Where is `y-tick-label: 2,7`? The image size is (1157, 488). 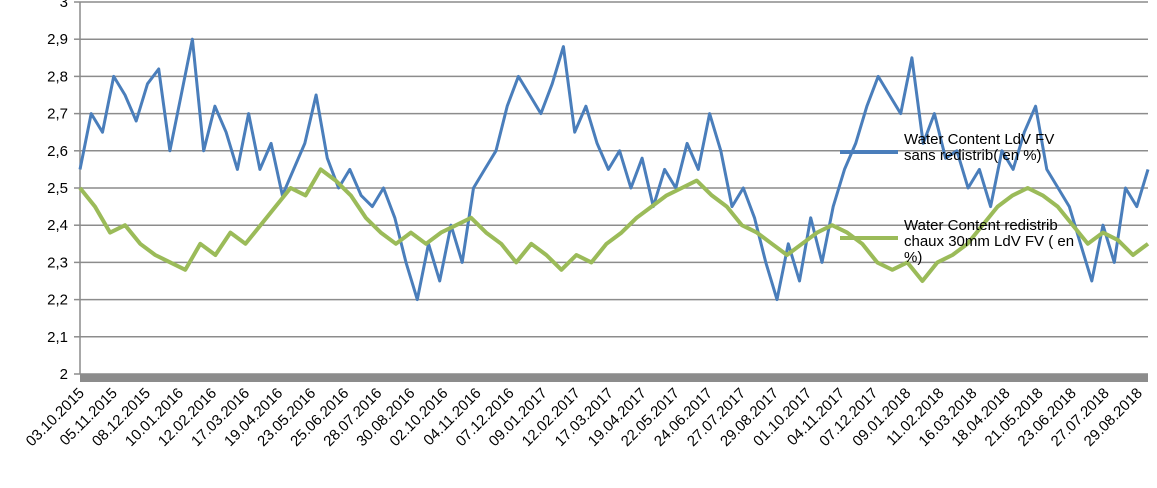
y-tick-label: 2,7 is located at coordinates (57, 114).